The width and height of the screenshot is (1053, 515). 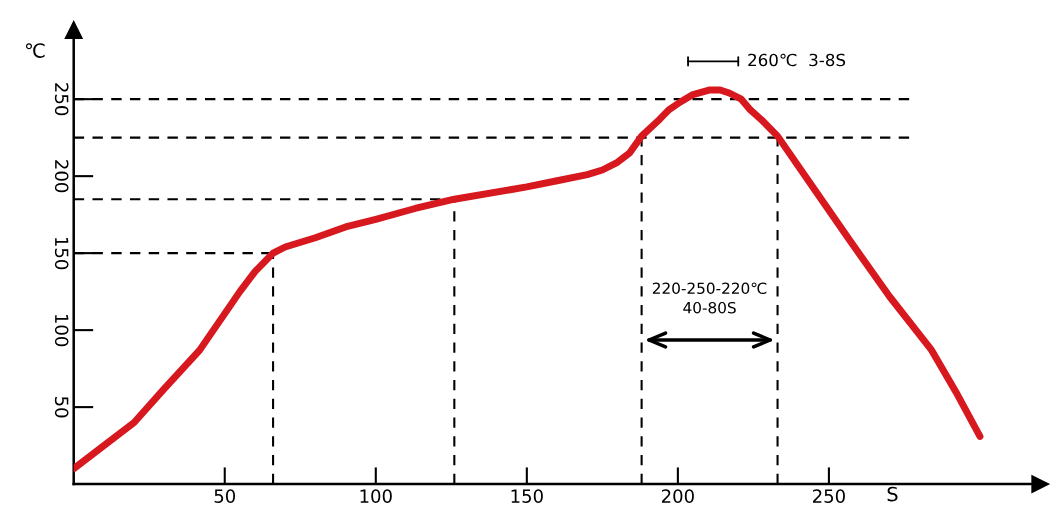 I want to click on y-tick-label: 200, so click(x=61, y=176).